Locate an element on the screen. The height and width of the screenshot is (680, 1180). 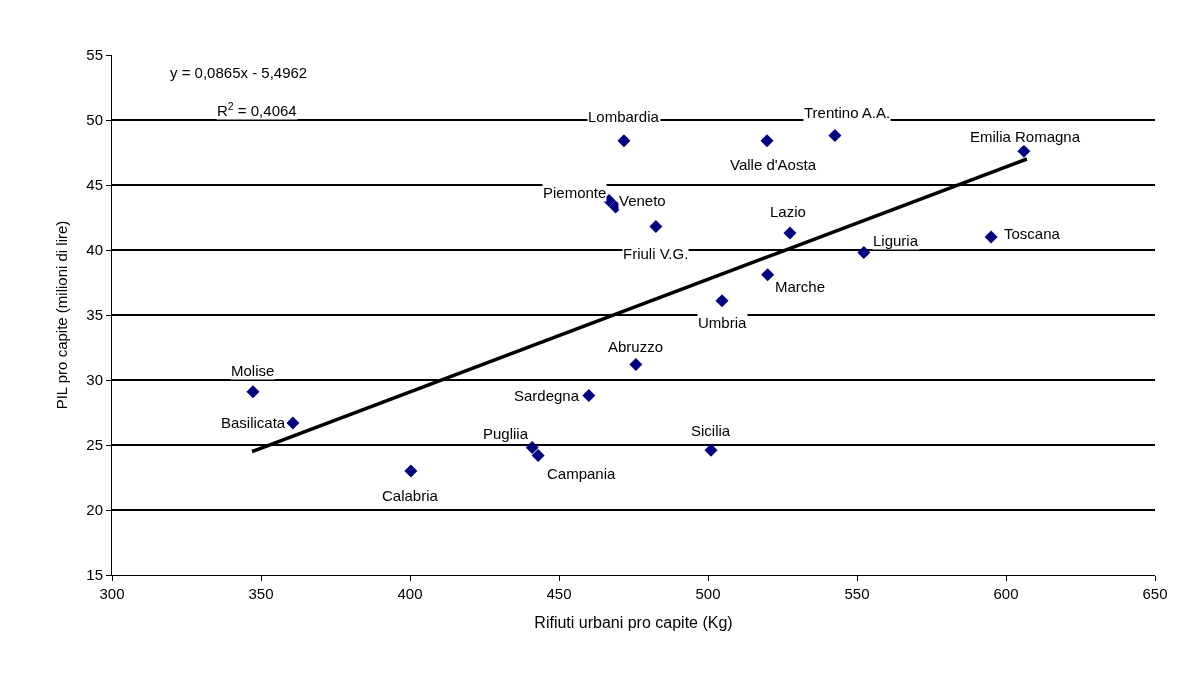
annotation: Emilia Romagna is located at coordinates (1025, 136).